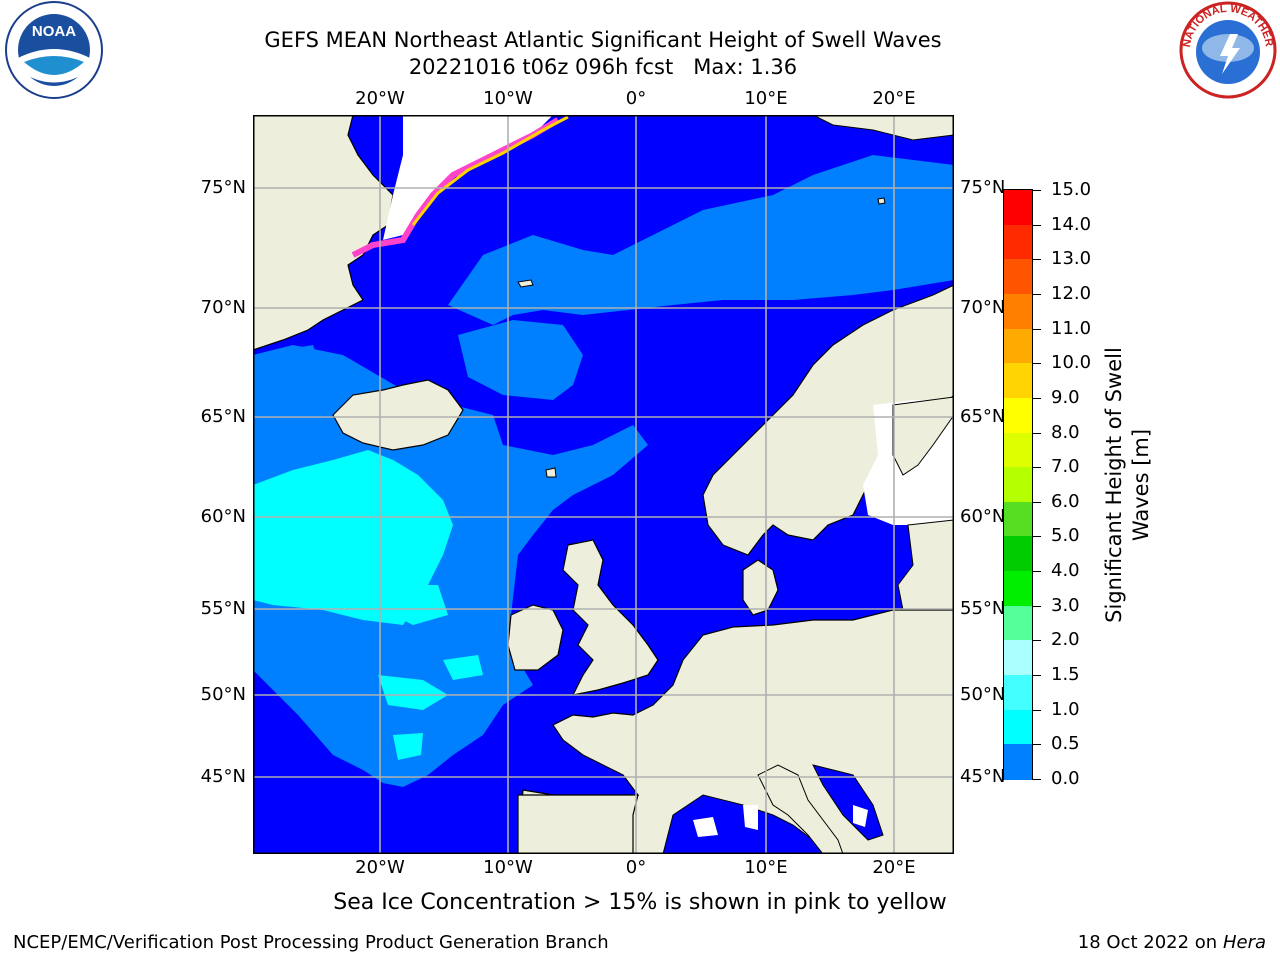 The image size is (1280, 960). What do you see at coordinates (766, 98) in the screenshot?
I see `lon-label-top-10e: 10°E` at bounding box center [766, 98].